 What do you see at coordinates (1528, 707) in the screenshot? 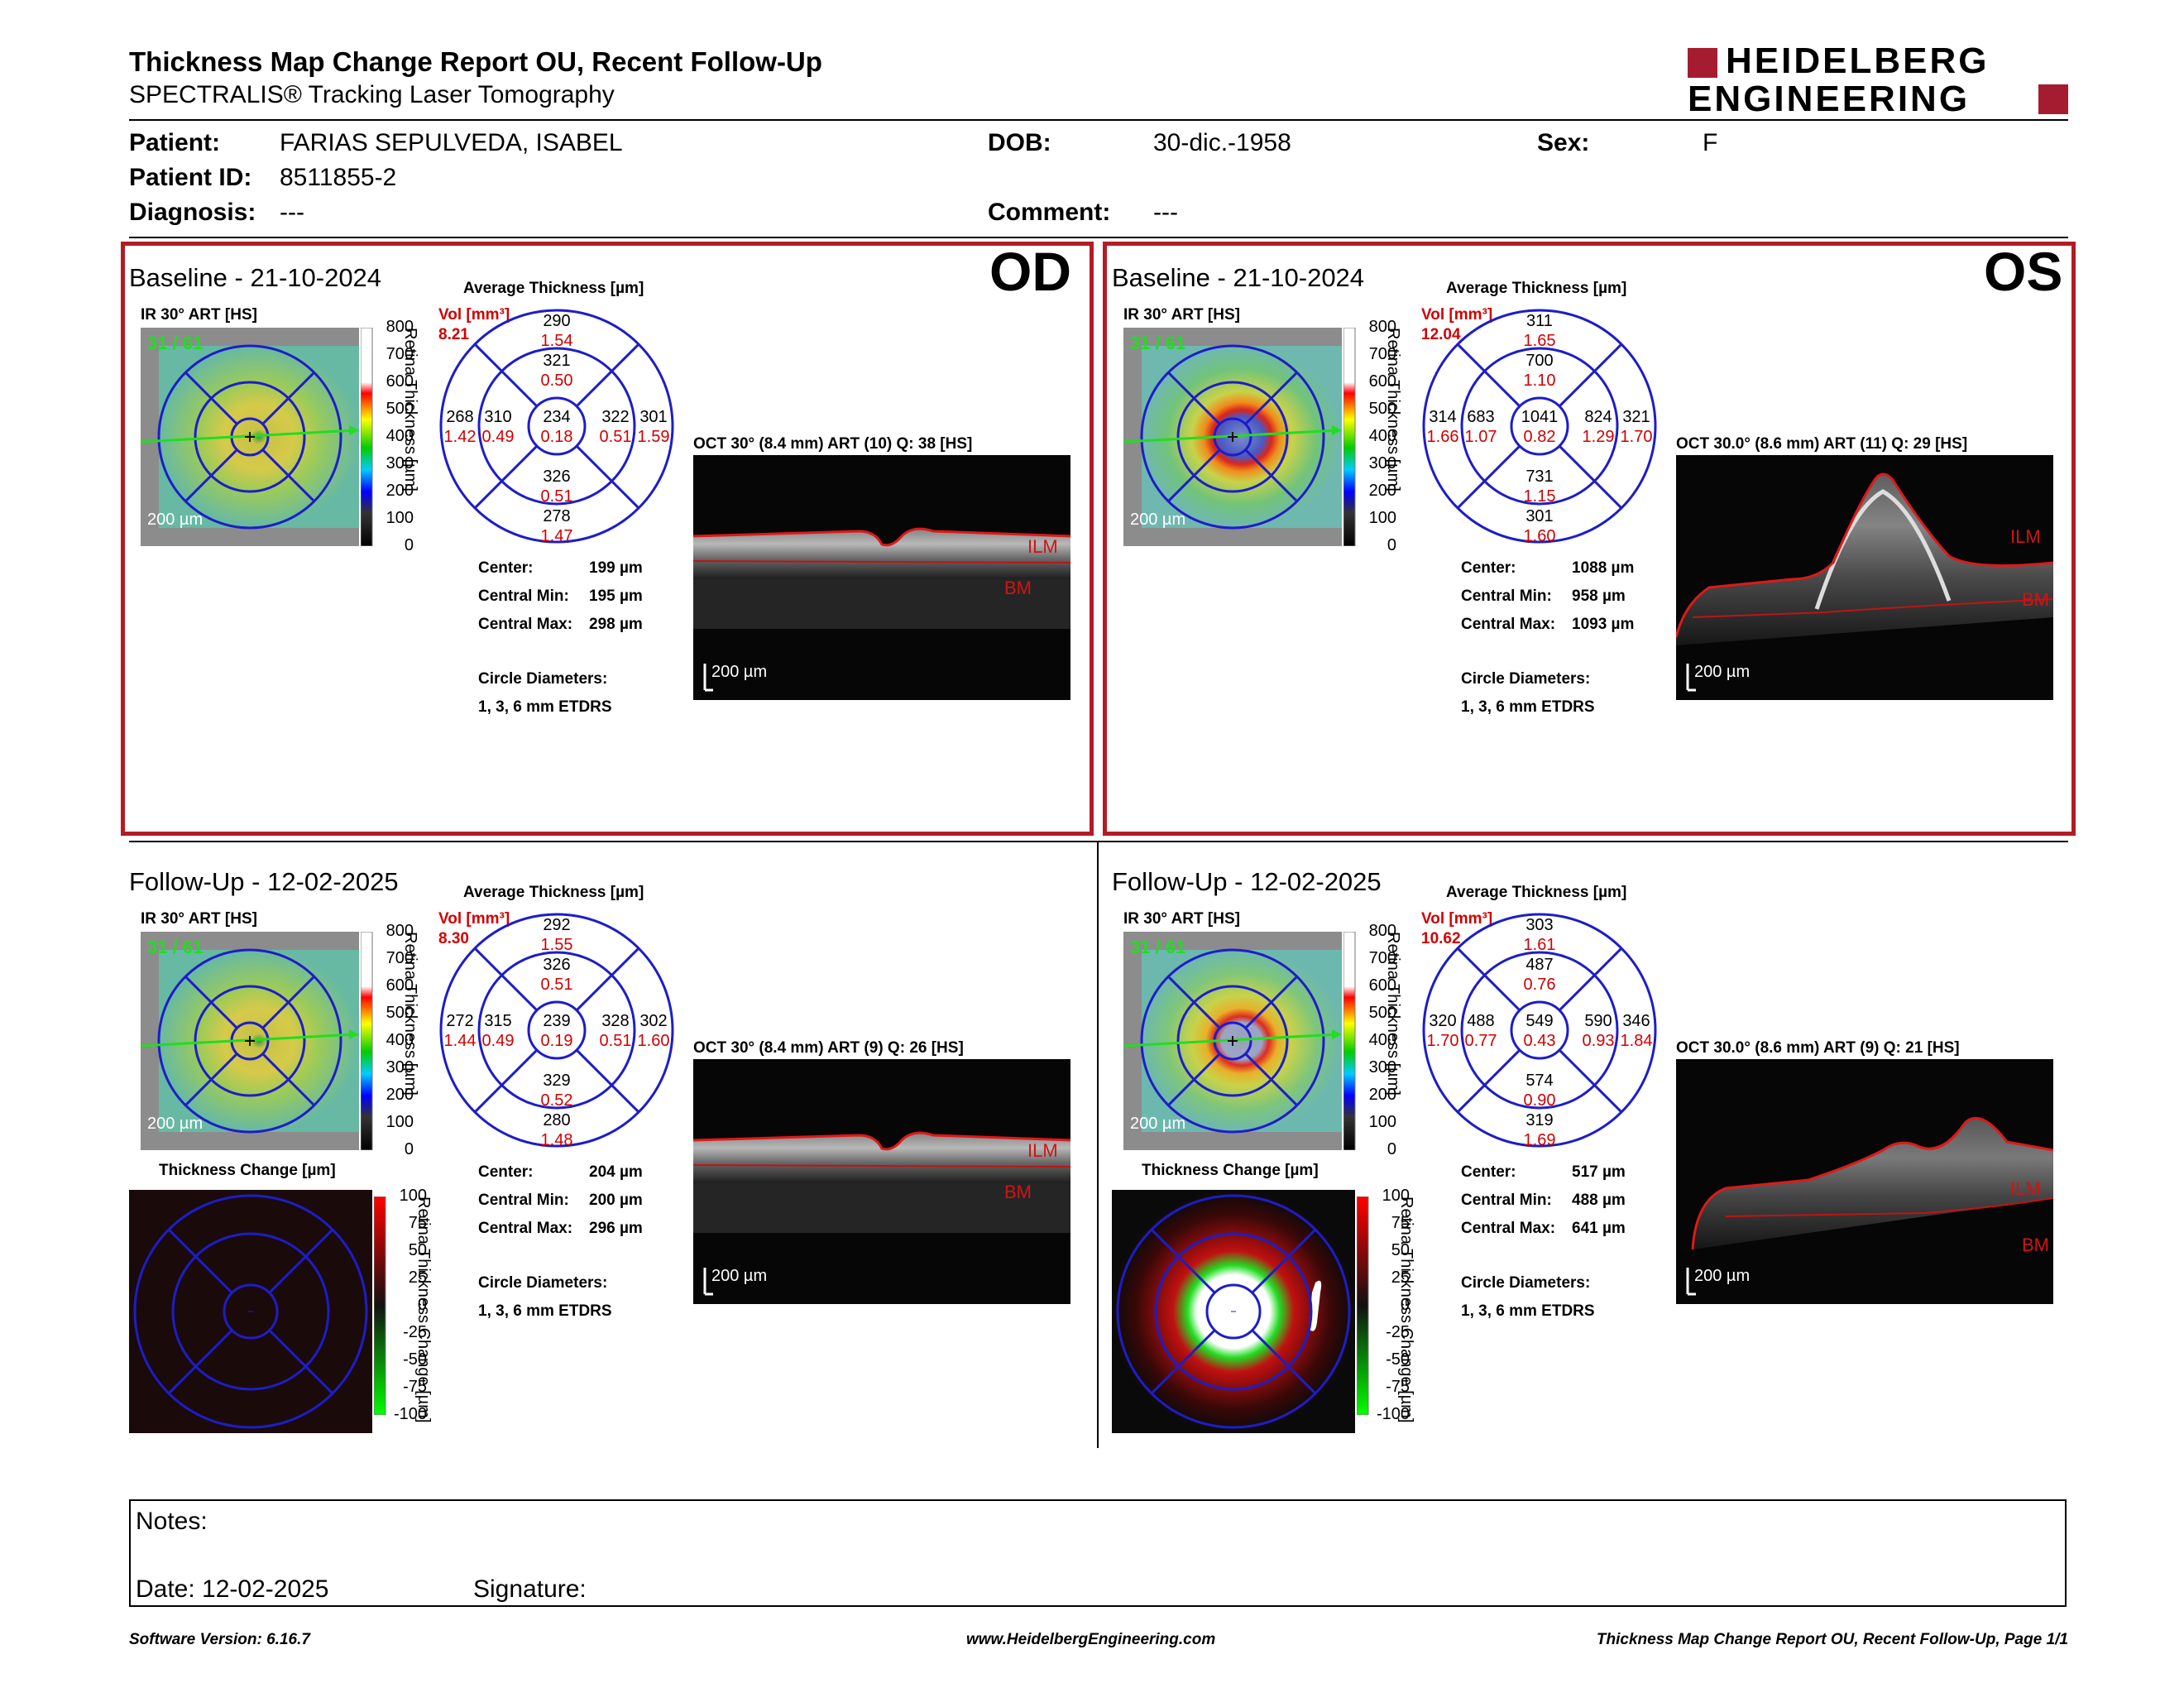
I see `circle-diameters-value: 1, 3, 6 mm ETDRS` at bounding box center [1528, 707].